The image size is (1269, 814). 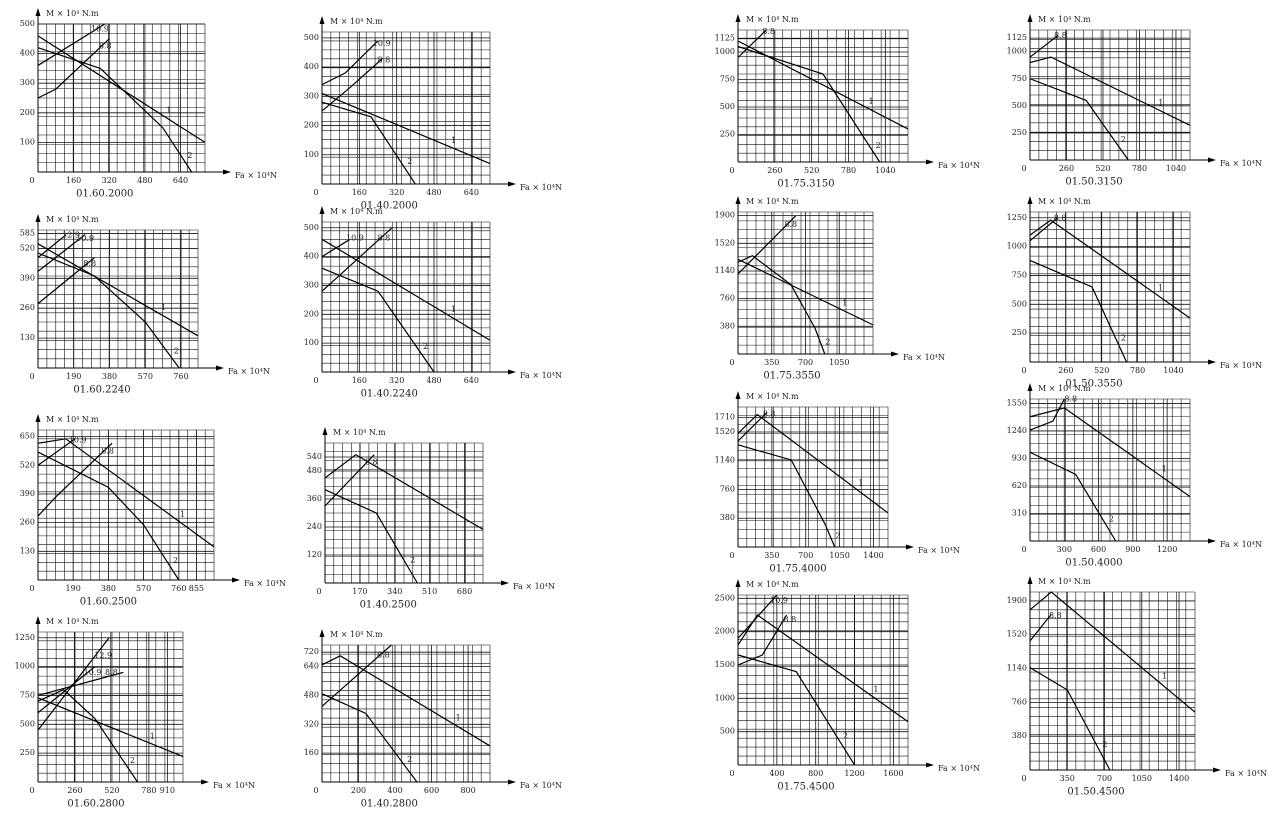 I want to click on x-tick-label: 760, so click(x=178, y=588).